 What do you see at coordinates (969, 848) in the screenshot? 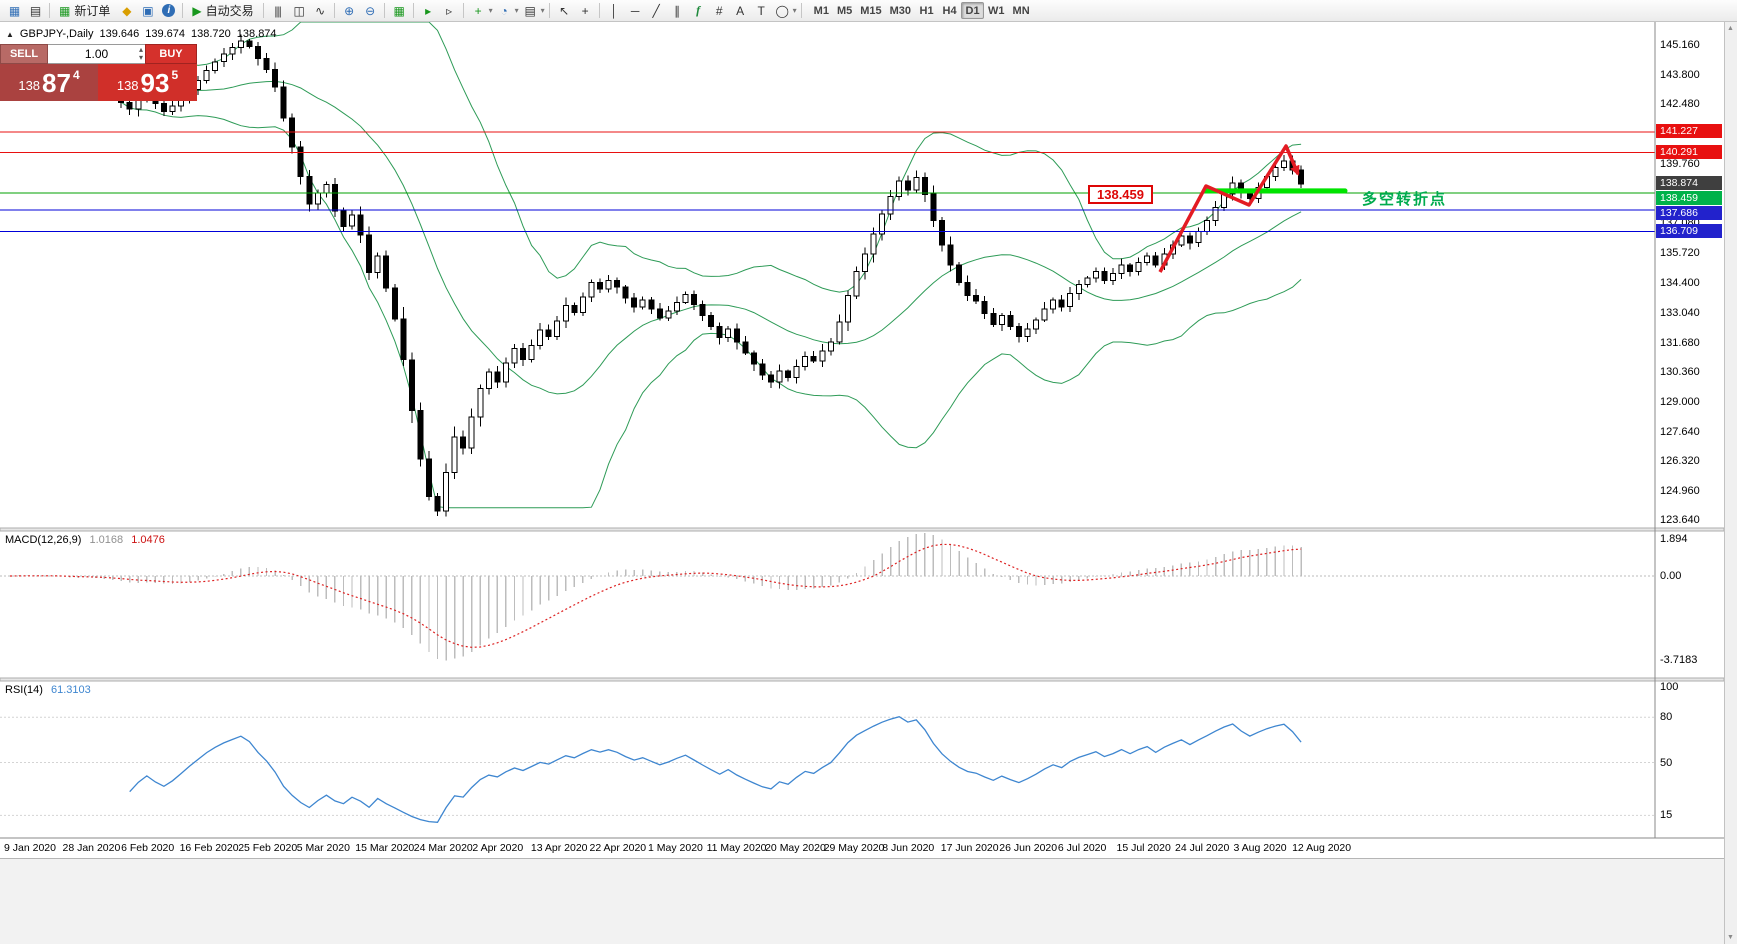
I see `date-label: 17 Jun 2020` at bounding box center [969, 848].